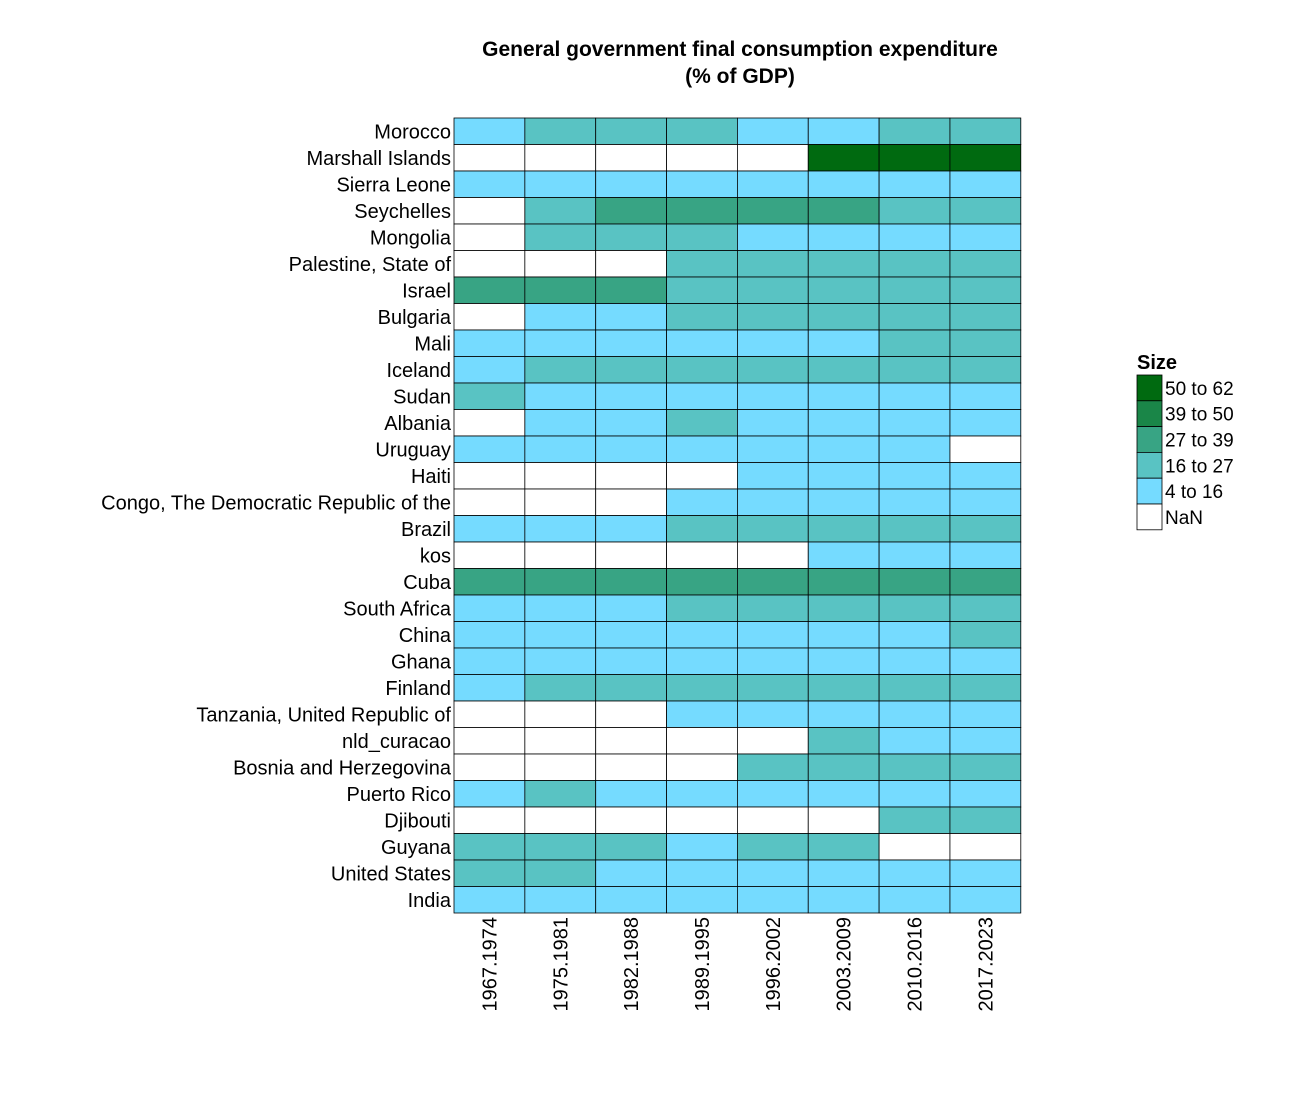 The height and width of the screenshot is (1105, 1300). Describe the element at coordinates (399, 795) in the screenshot. I see `row-label-puerto-rico: Puerto Rico` at that location.